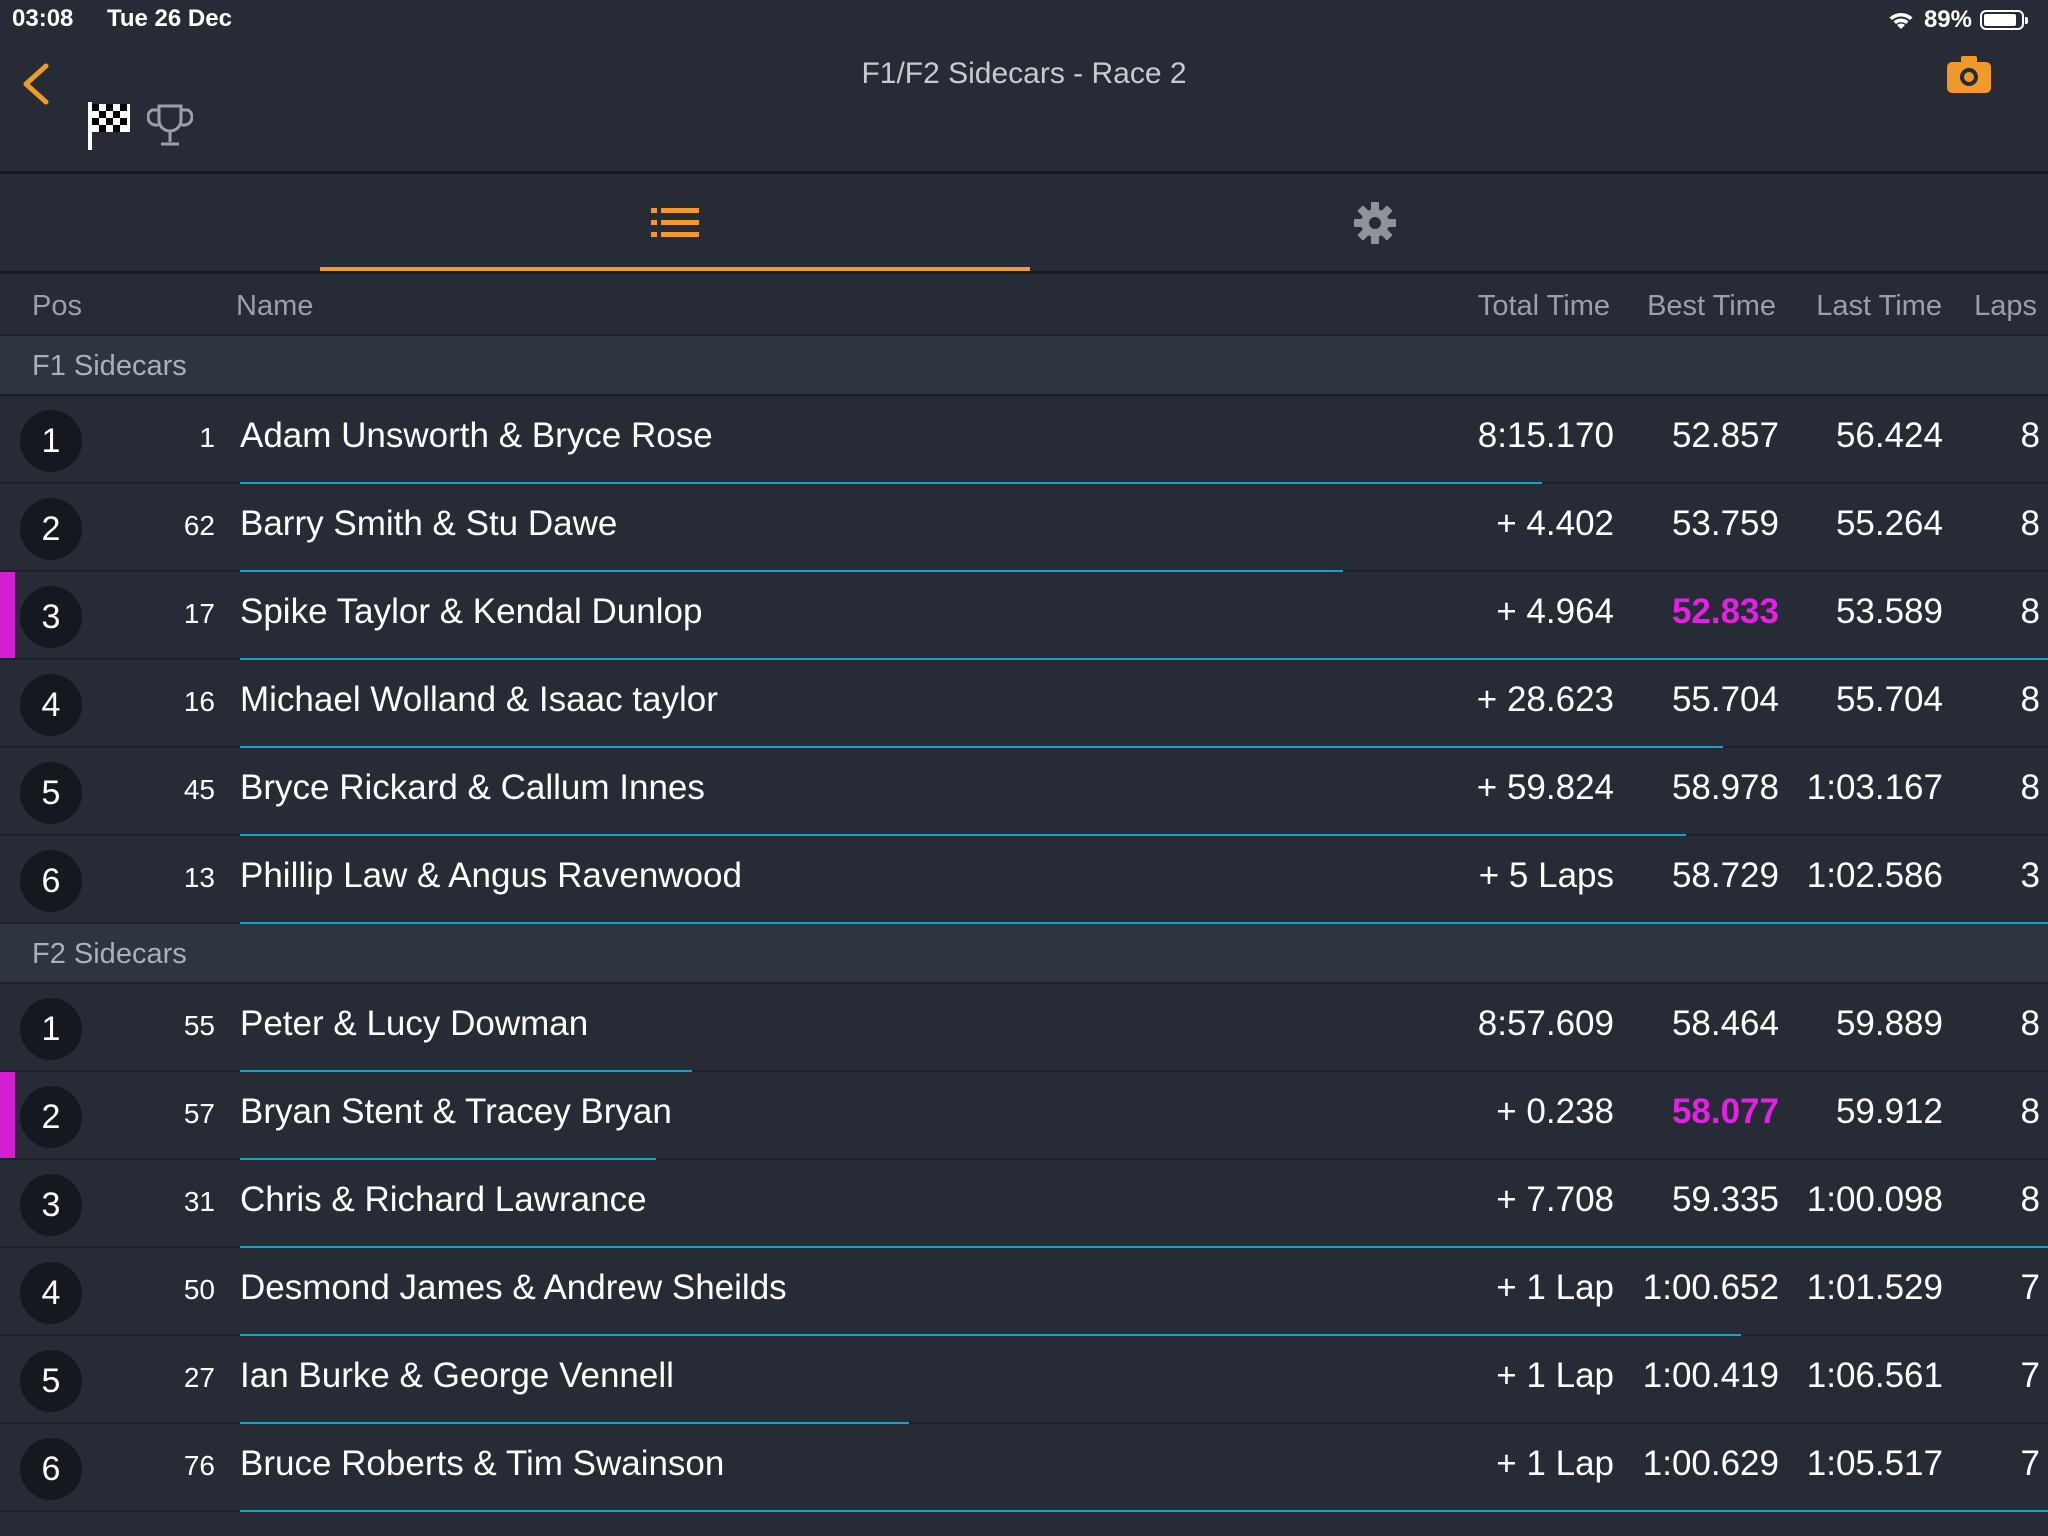 The width and height of the screenshot is (2048, 1536). Describe the element at coordinates (51, 617) in the screenshot. I see `position-badge: 3` at that location.